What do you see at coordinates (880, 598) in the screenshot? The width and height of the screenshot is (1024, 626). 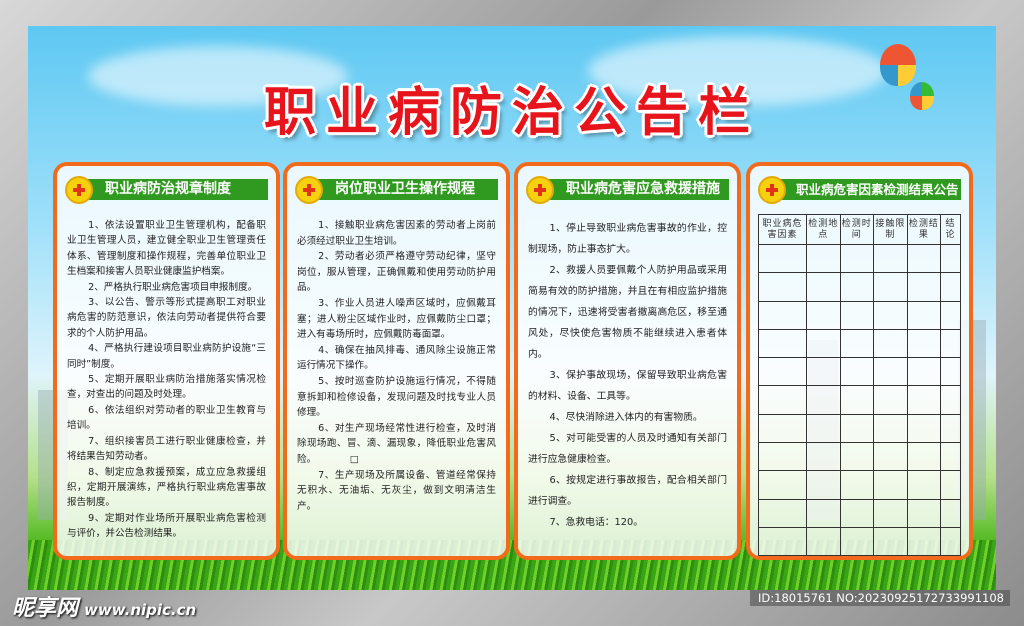 I see `image-id-label: ID:18015761 NO:20230925172733991108` at bounding box center [880, 598].